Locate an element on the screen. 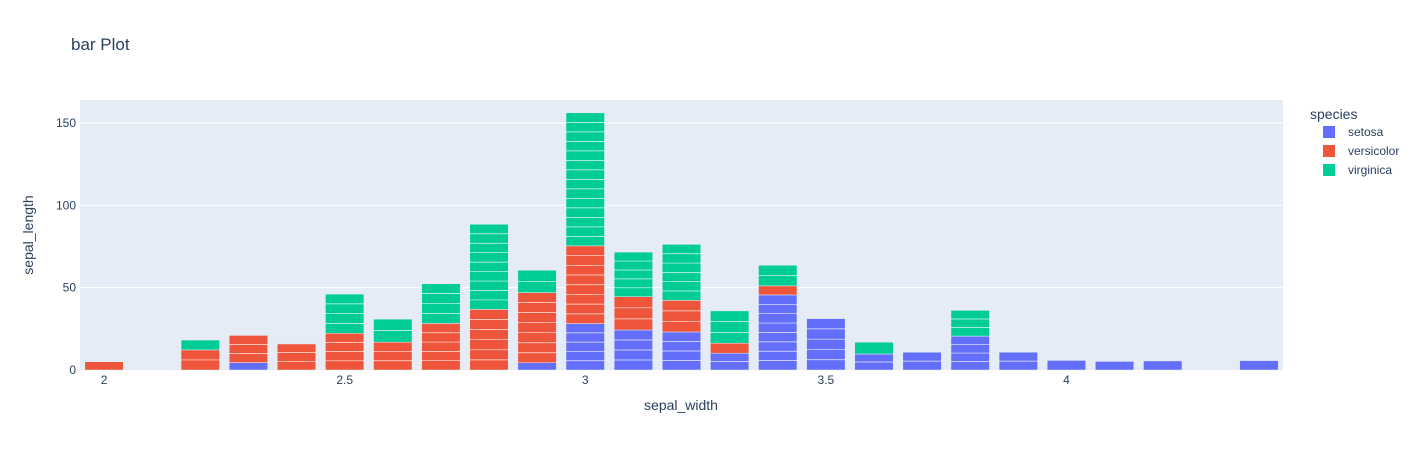 Image resolution: width=1424 pixels, height=450 pixels. legend-item-versicolor: versicolor is located at coordinates (1361, 151).